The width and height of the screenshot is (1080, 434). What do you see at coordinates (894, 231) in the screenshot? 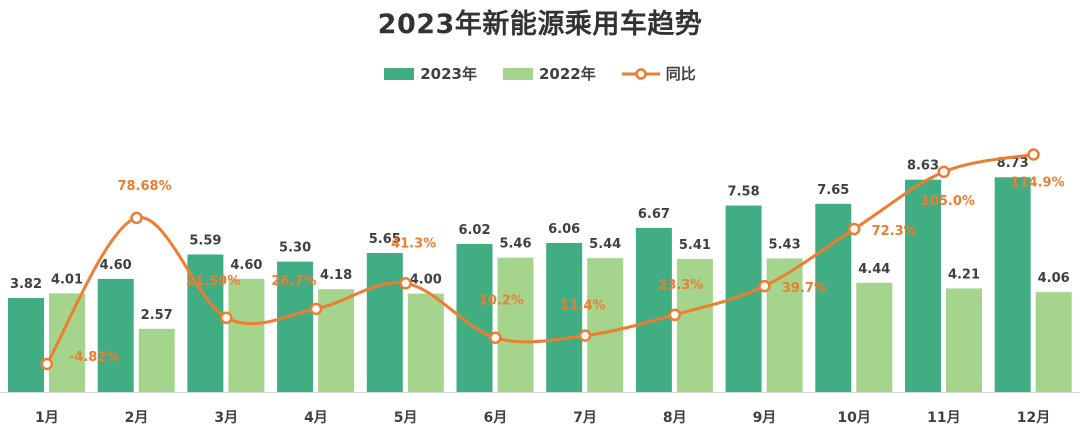
I see `yoy-data-label: 72.3%` at bounding box center [894, 231].